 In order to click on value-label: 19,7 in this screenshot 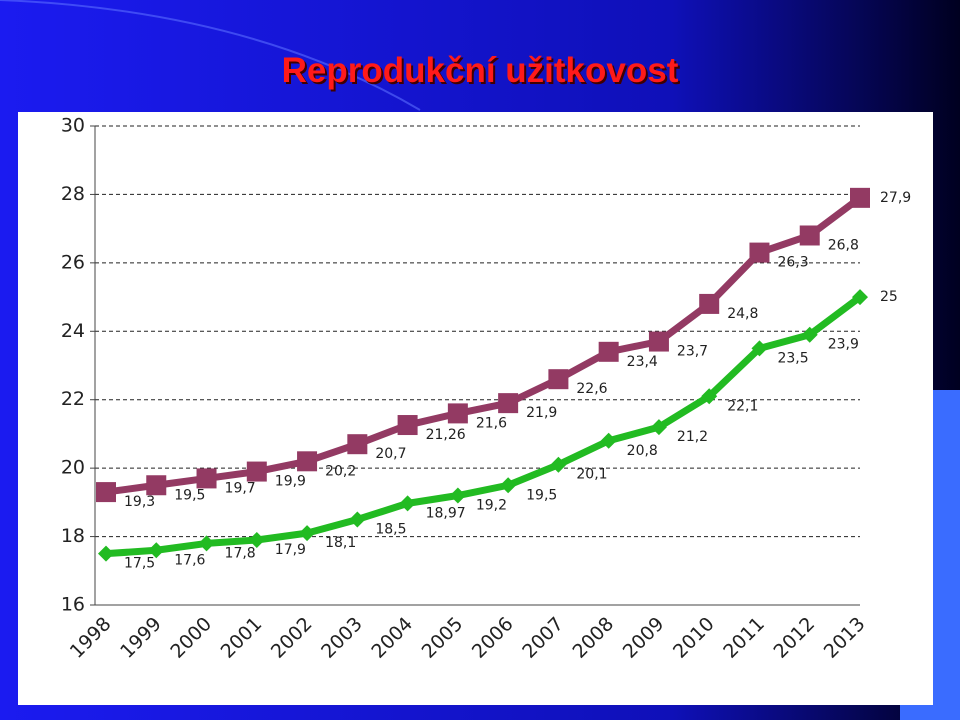, I will do `click(240, 488)`.